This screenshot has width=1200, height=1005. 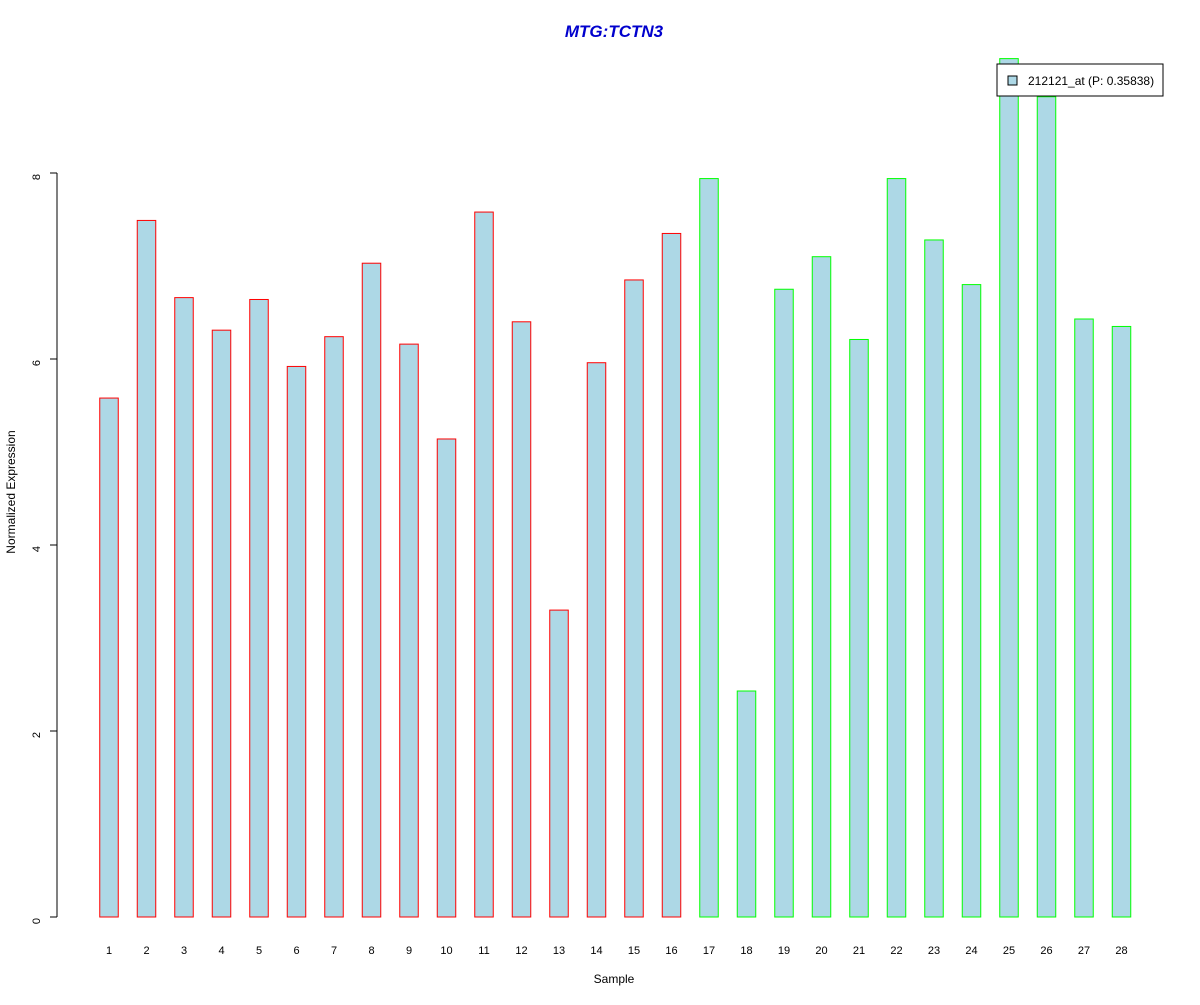 What do you see at coordinates (671, 951) in the screenshot?
I see `x-tick-label: 16` at bounding box center [671, 951].